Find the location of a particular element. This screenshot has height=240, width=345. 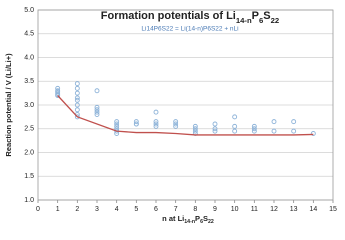

chart-subtitle: Li14P6S22 = Li(14-n)P6S22 + nLi is located at coordinates (189, 29).